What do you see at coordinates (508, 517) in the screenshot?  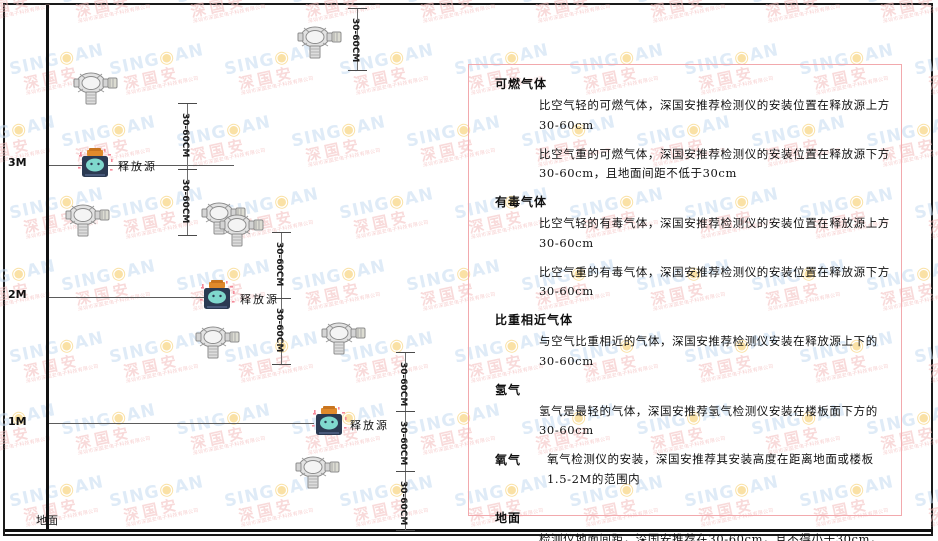 I see `section-heading: 地面` at bounding box center [508, 517].